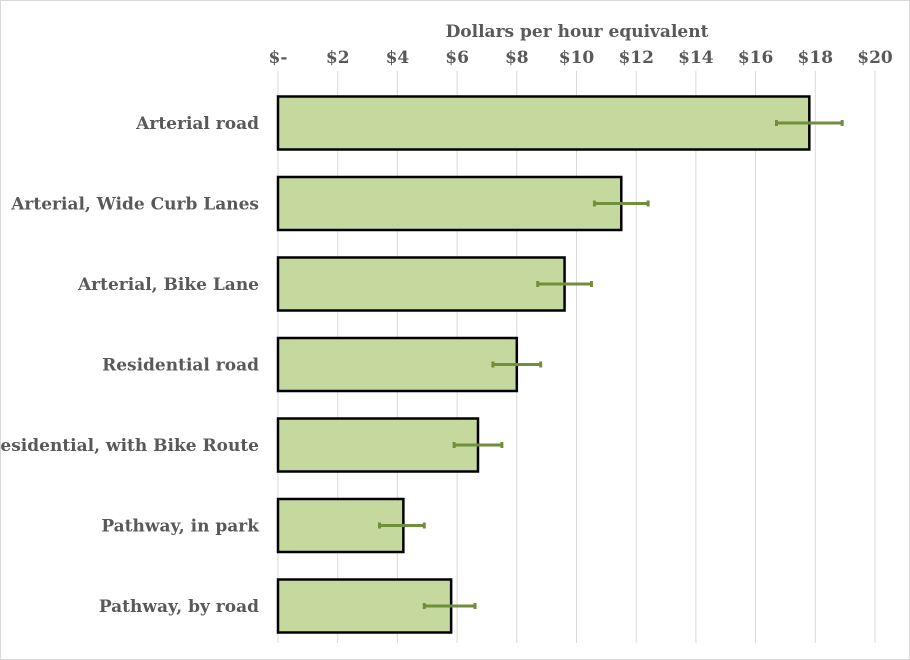 The height and width of the screenshot is (660, 910). What do you see at coordinates (180, 527) in the screenshot?
I see `category-label: Pathway, in park` at bounding box center [180, 527].